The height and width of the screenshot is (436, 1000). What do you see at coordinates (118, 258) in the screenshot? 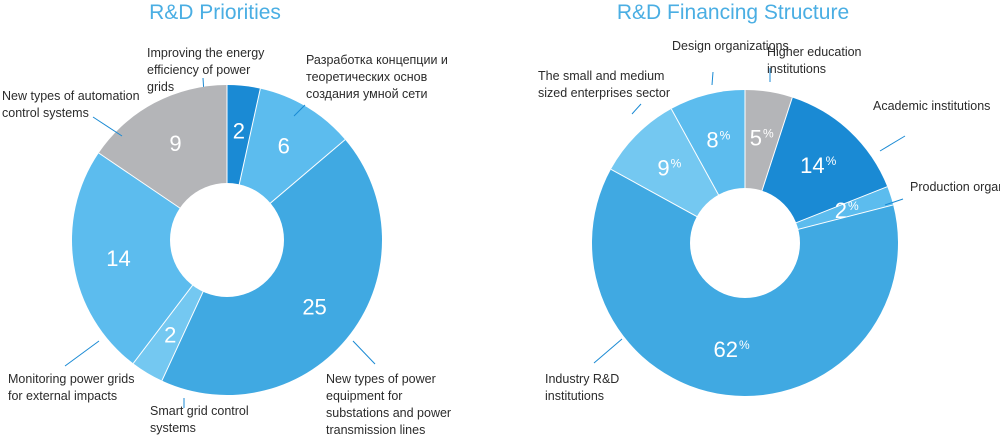
I see `chart-1-value-label: 14` at bounding box center [118, 258].